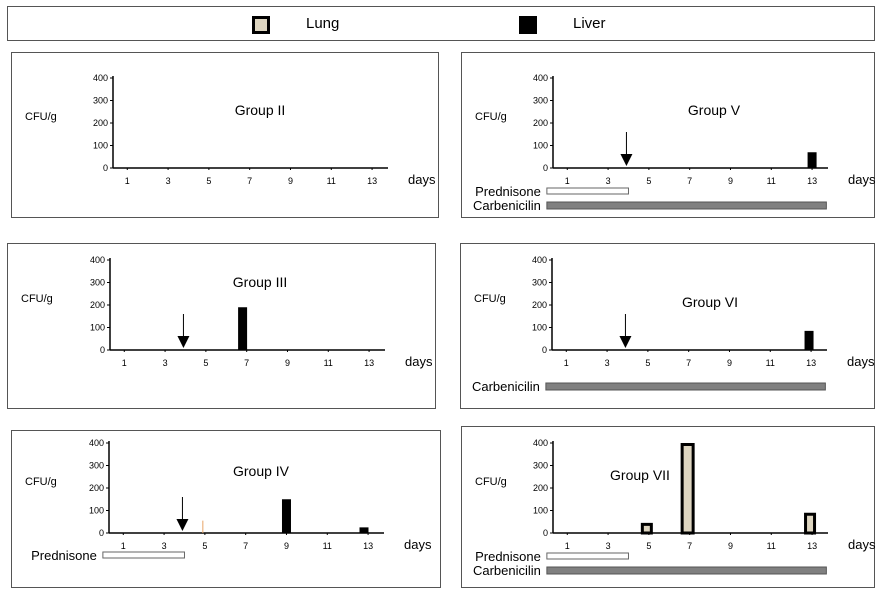 The image size is (877, 589). What do you see at coordinates (260, 110) in the screenshot?
I see `panel-title: Group II` at bounding box center [260, 110].